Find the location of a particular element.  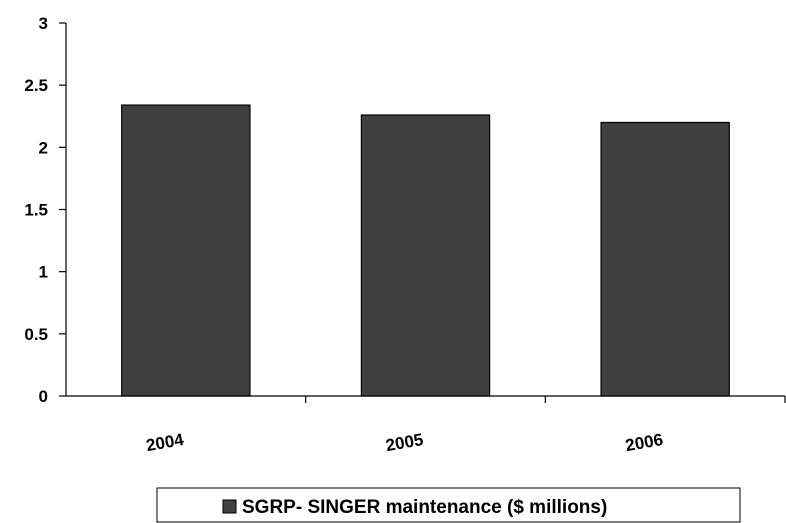

y-axis: 0 0.5 1 1.5 2 2.5 3 is located at coordinates (45, 210).